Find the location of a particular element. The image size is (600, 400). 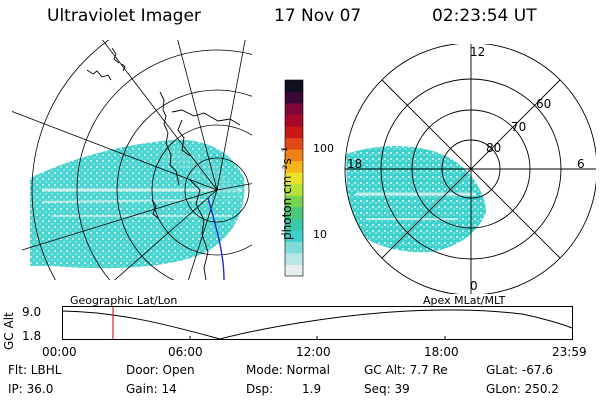

altitude-max-label: 9.0 is located at coordinates (32, 312).